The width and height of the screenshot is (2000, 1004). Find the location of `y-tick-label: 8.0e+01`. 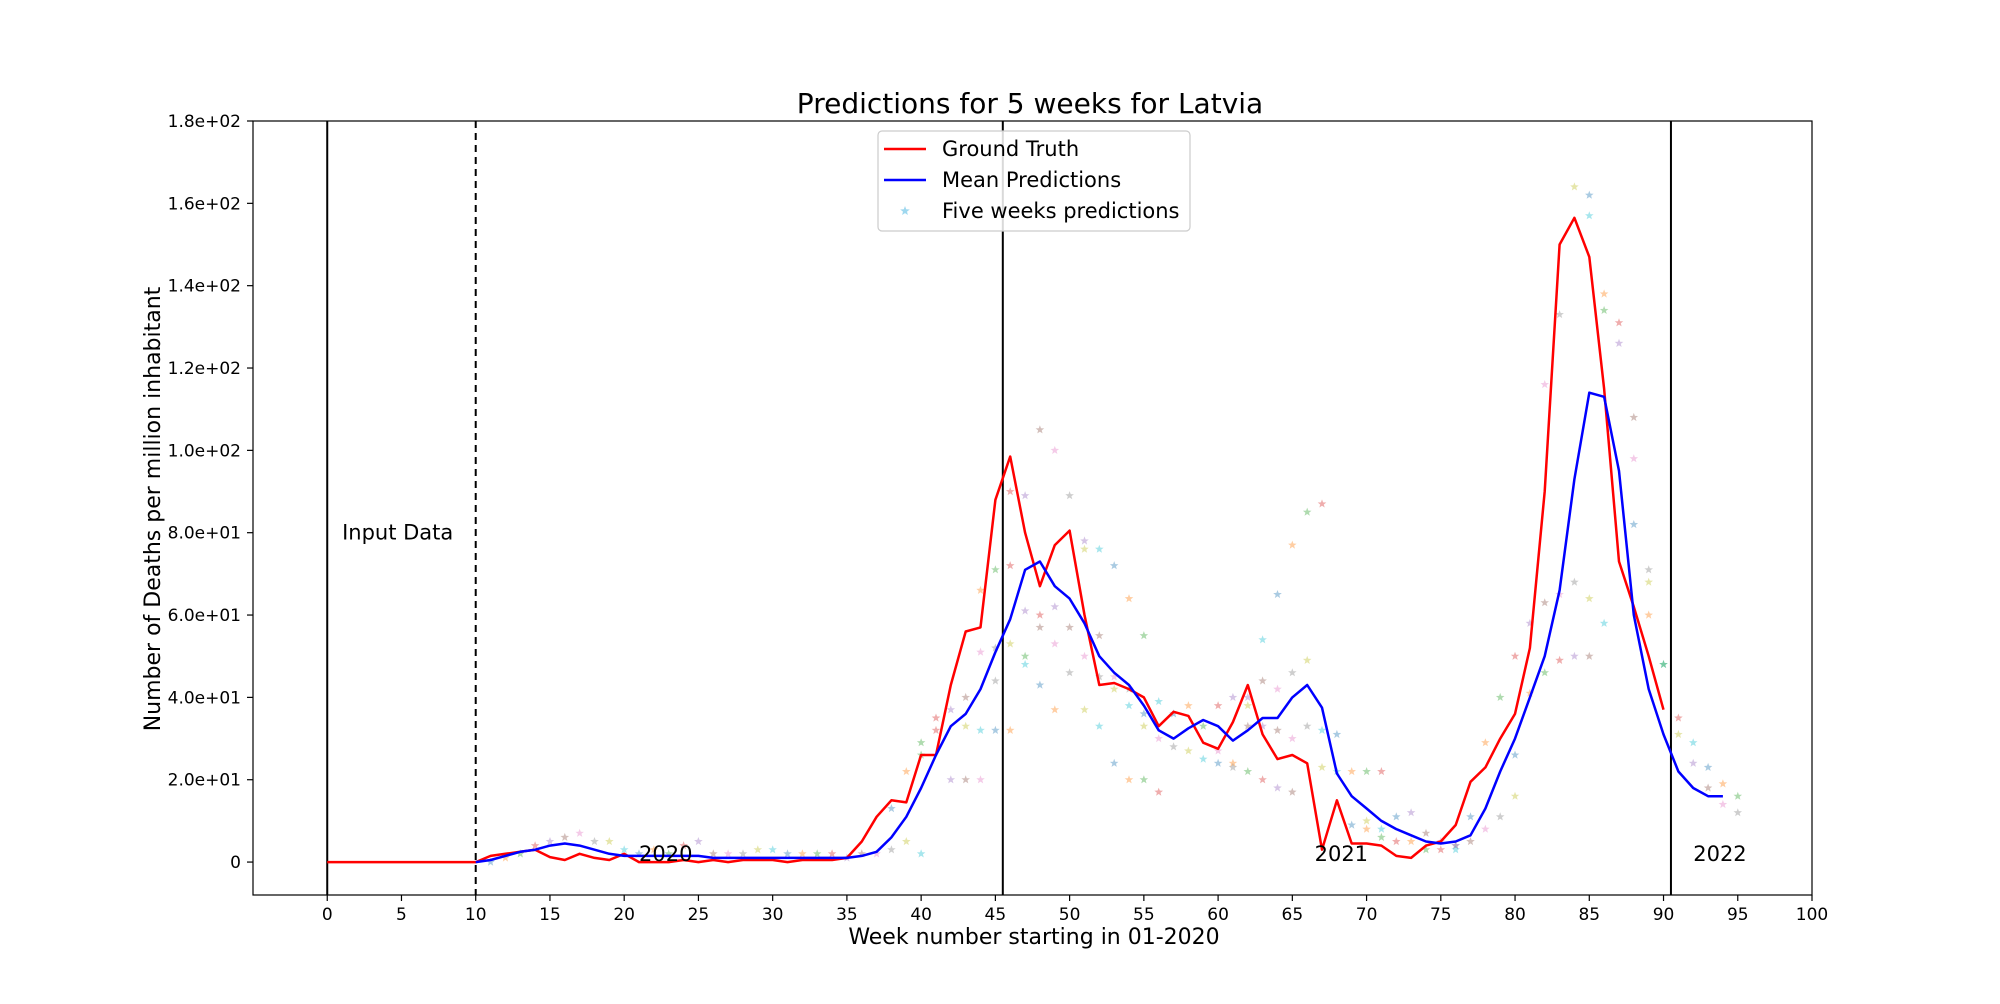

y-tick-label: 8.0e+01 is located at coordinates (204, 534).